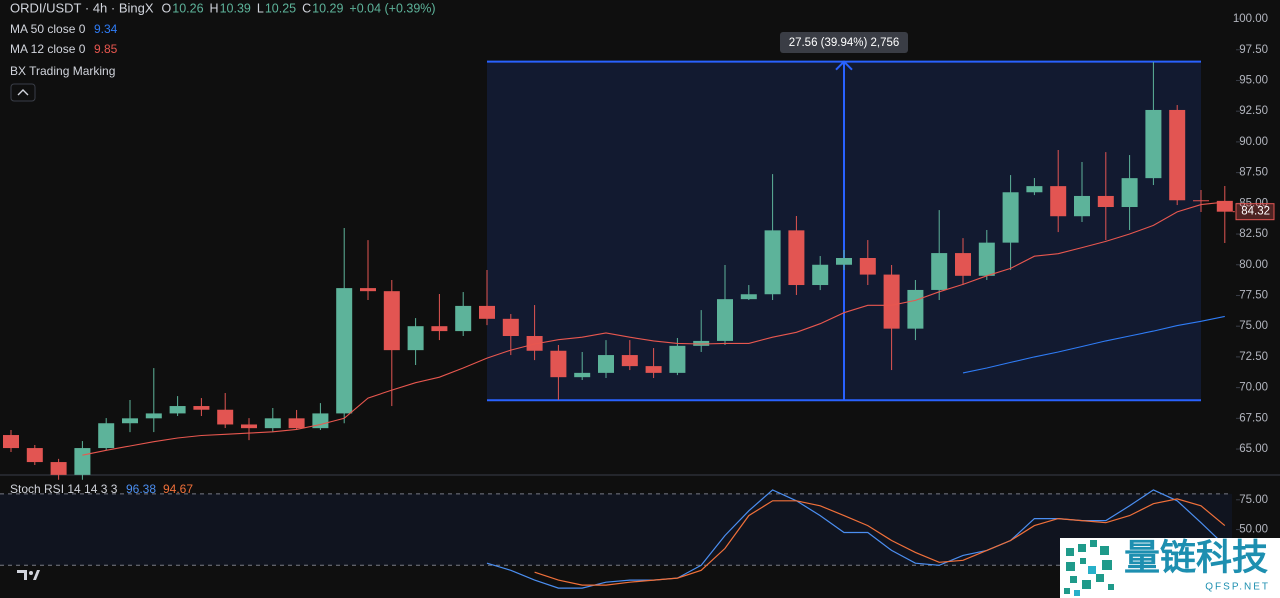  Describe the element at coordinates (23, 92) in the screenshot. I see `collapse-button` at that location.